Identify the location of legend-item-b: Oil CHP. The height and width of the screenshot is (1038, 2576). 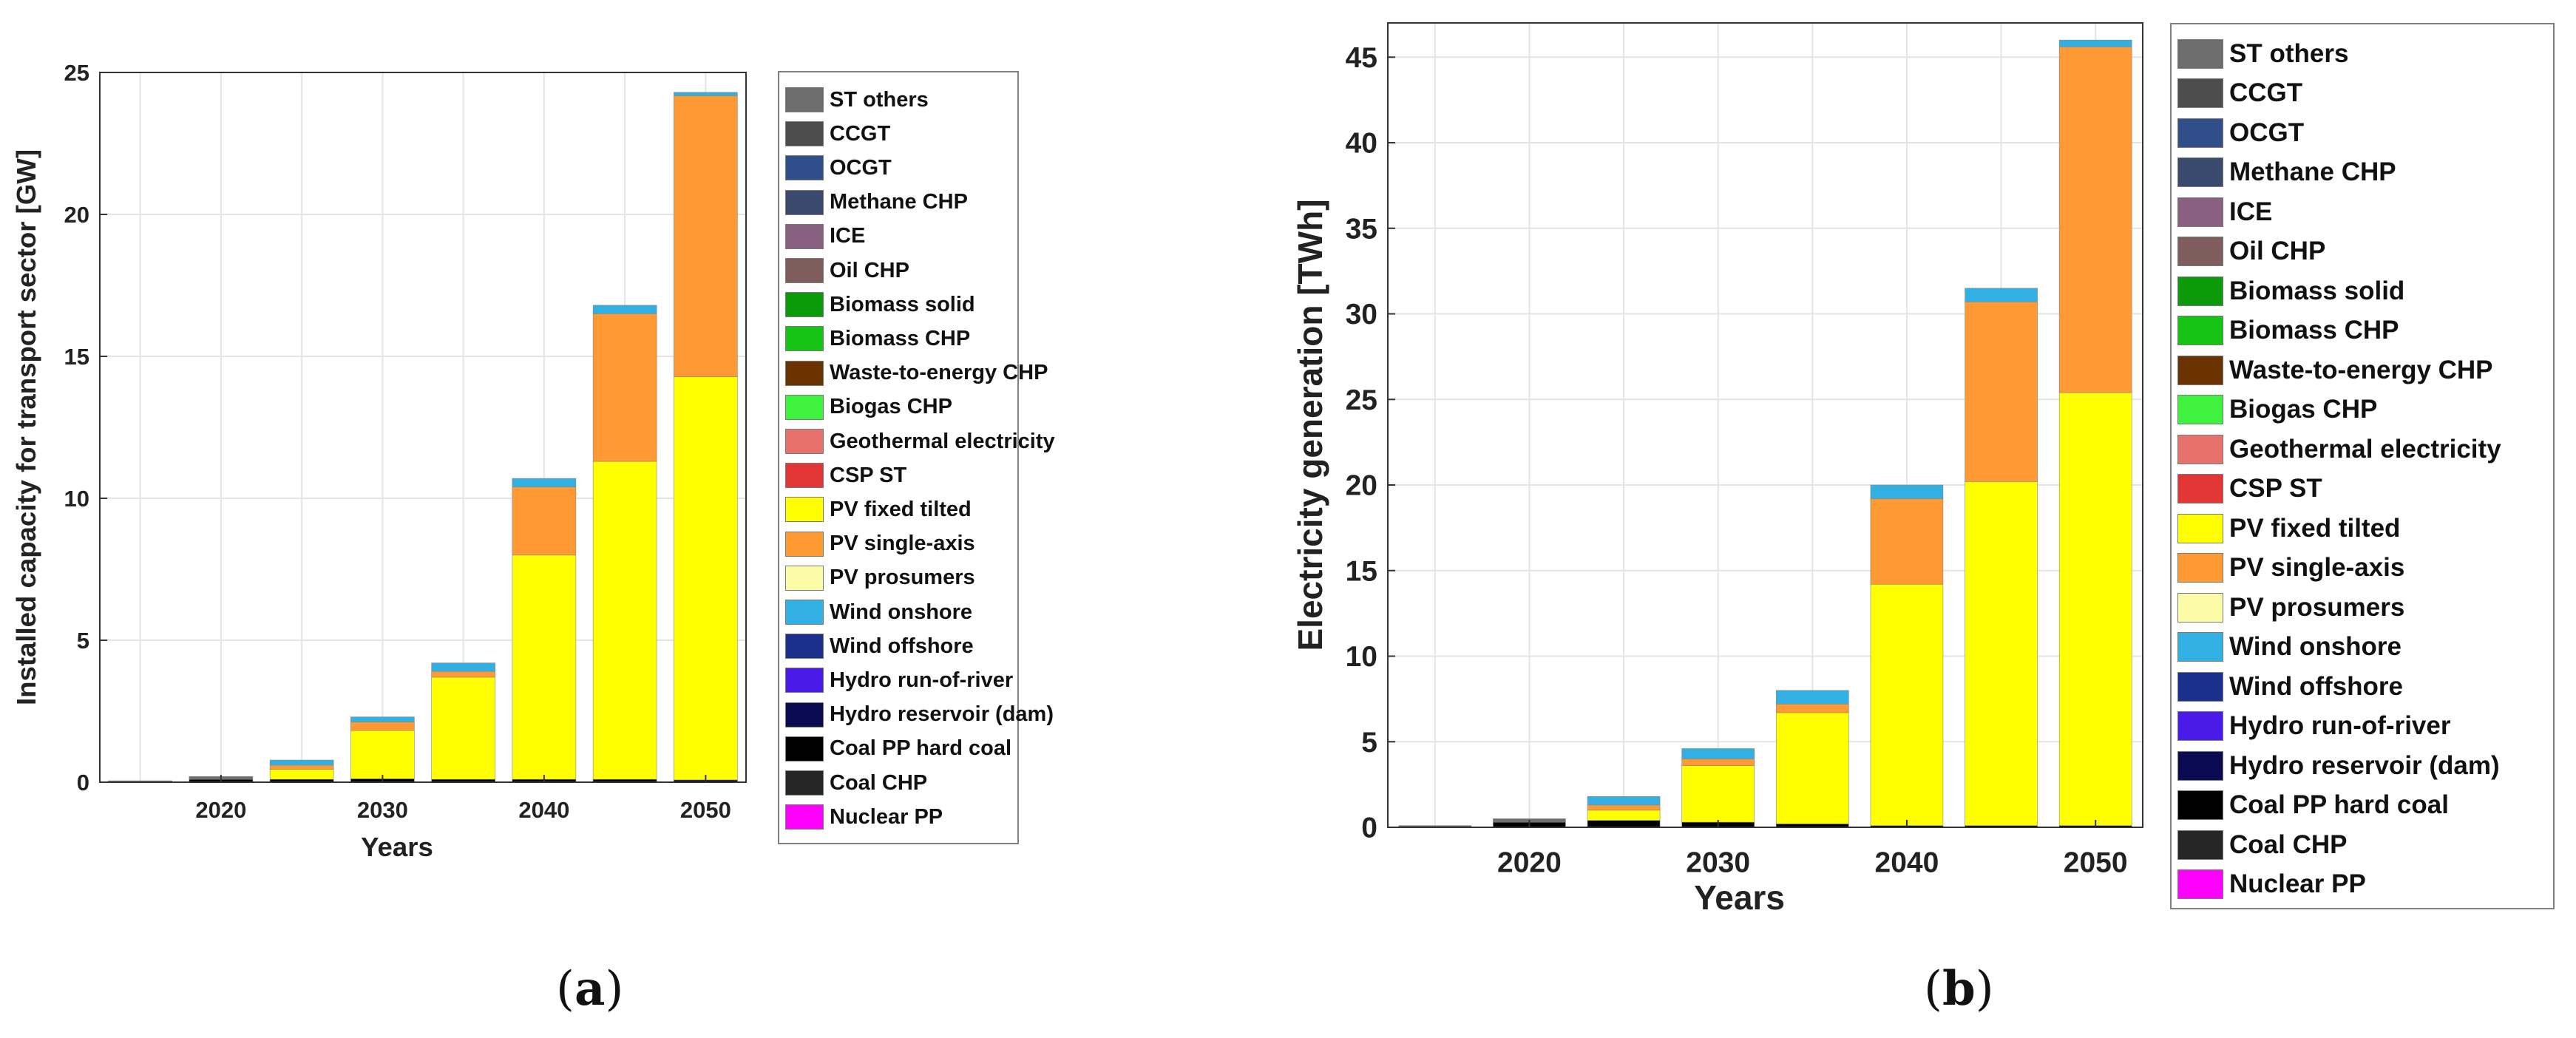
(2251, 252).